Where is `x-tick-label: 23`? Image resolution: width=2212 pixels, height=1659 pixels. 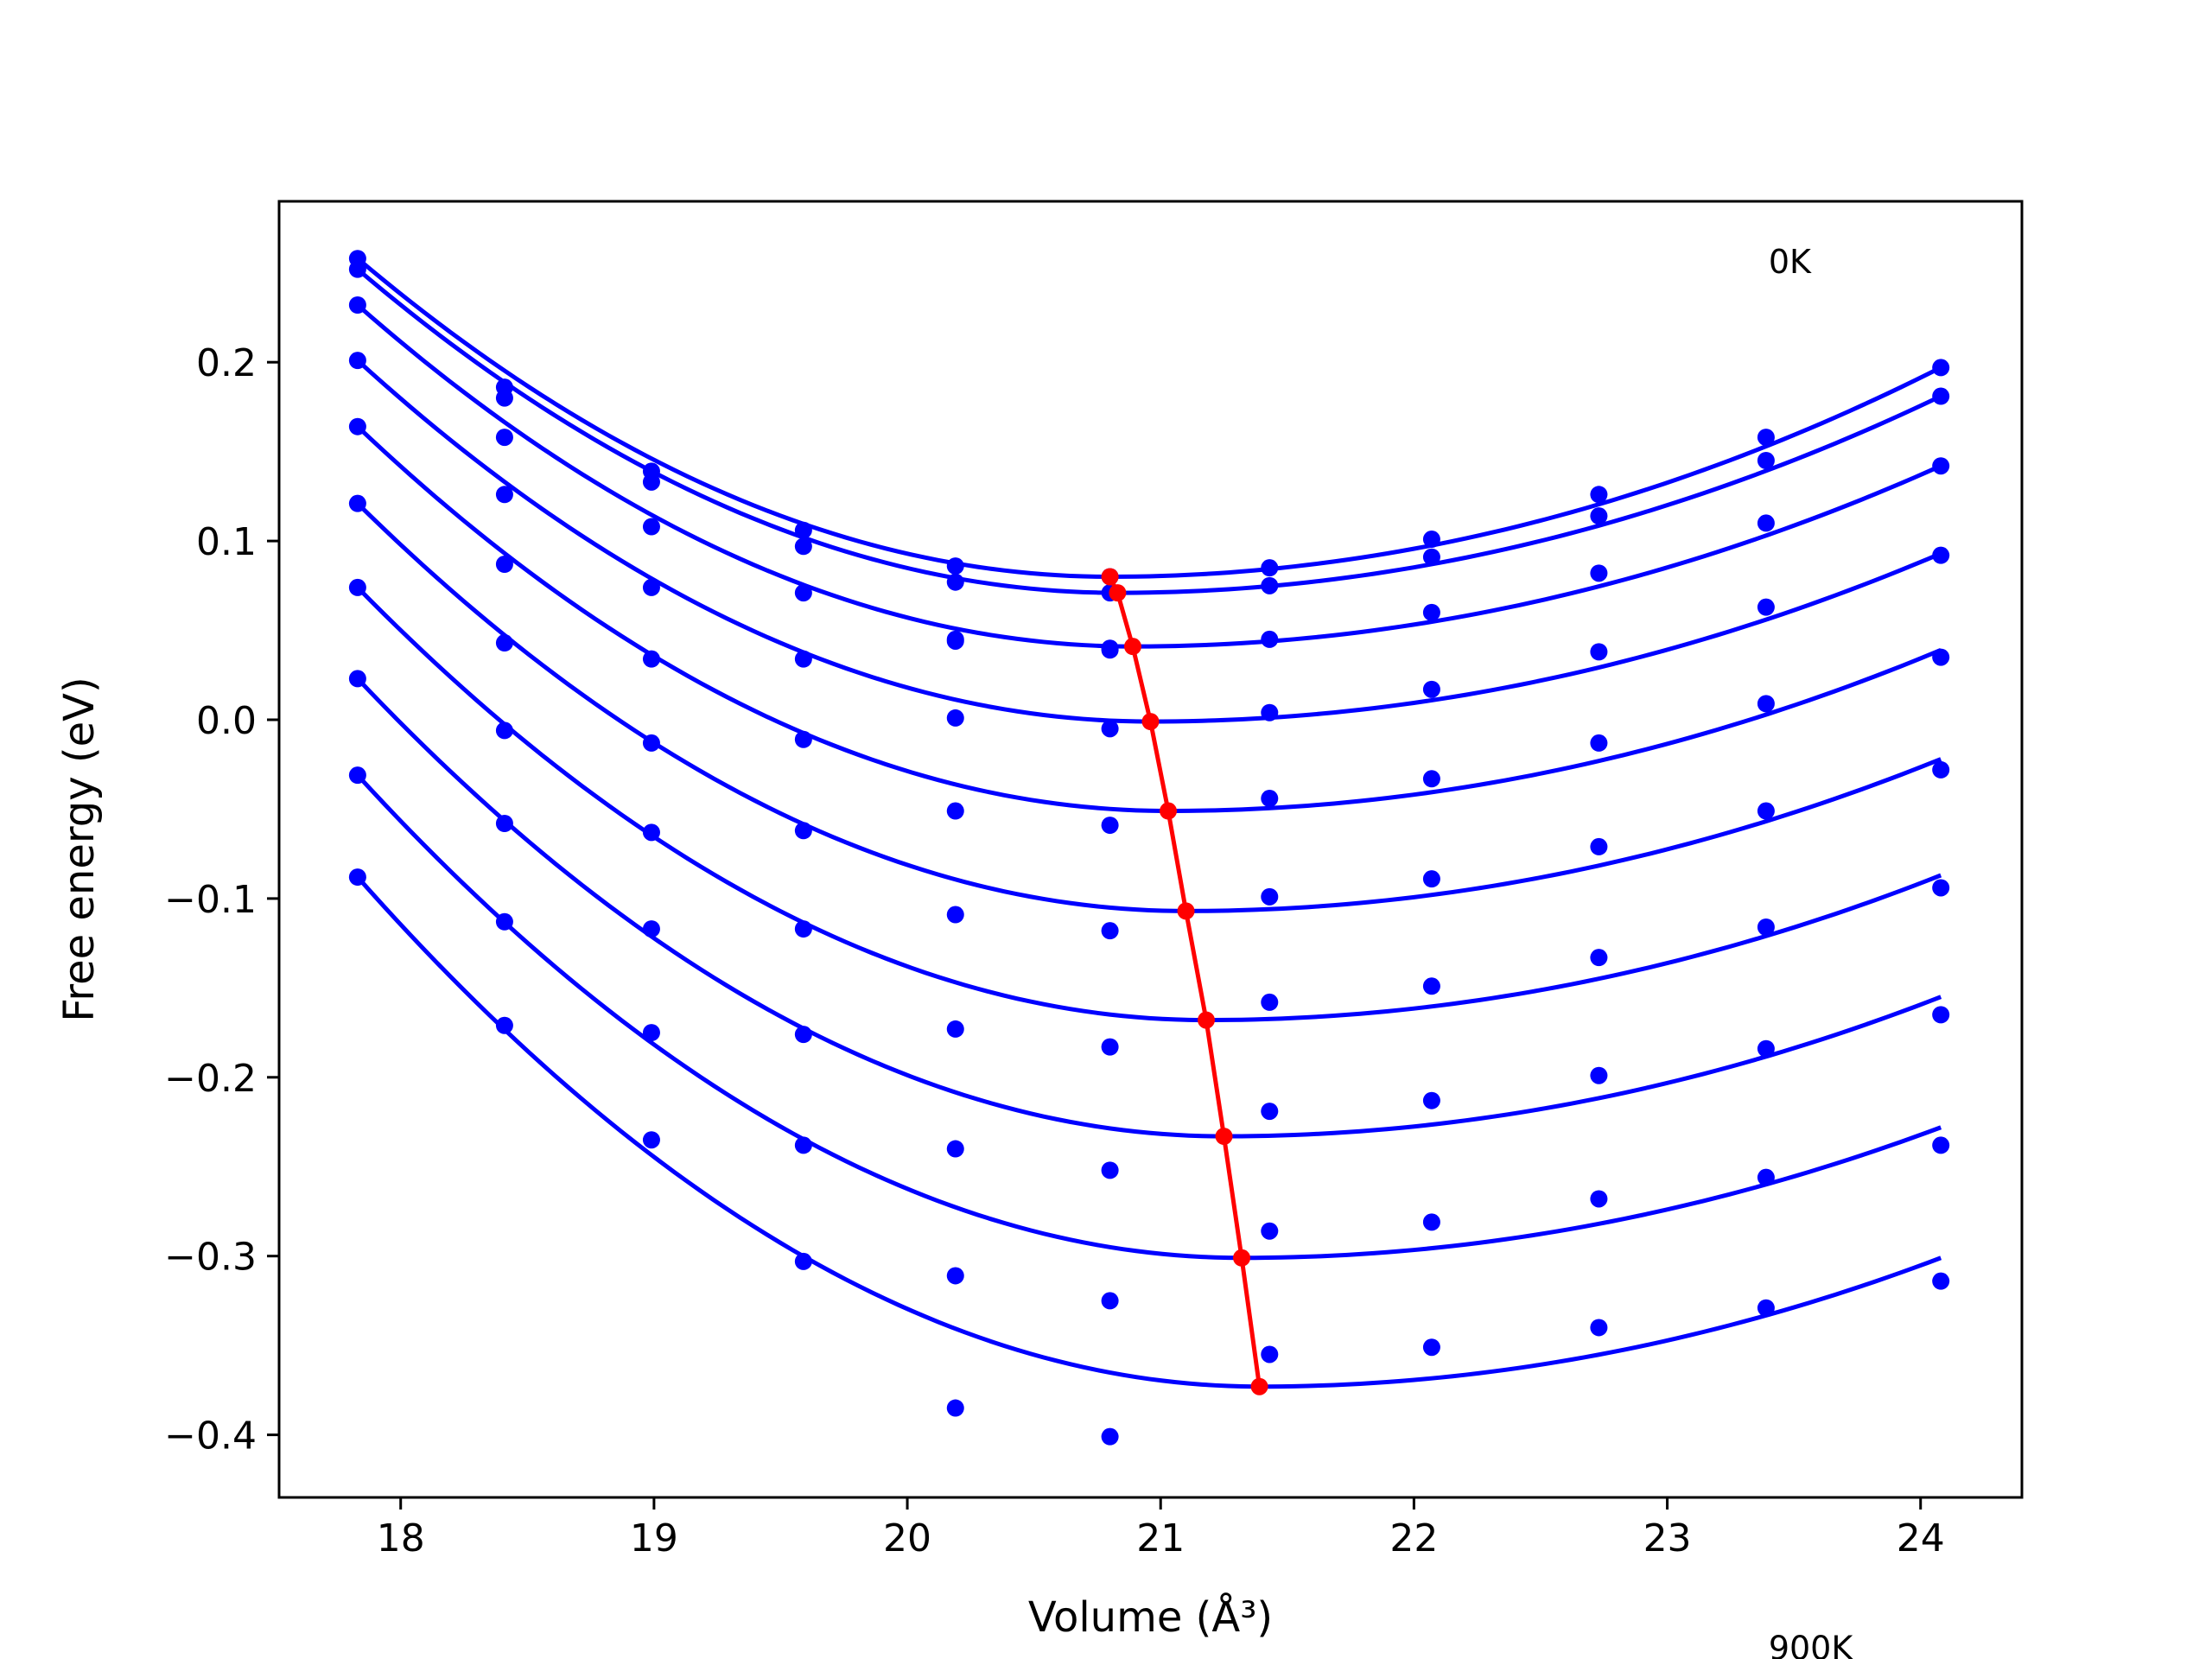 x-tick-label: 23 is located at coordinates (1667, 1538).